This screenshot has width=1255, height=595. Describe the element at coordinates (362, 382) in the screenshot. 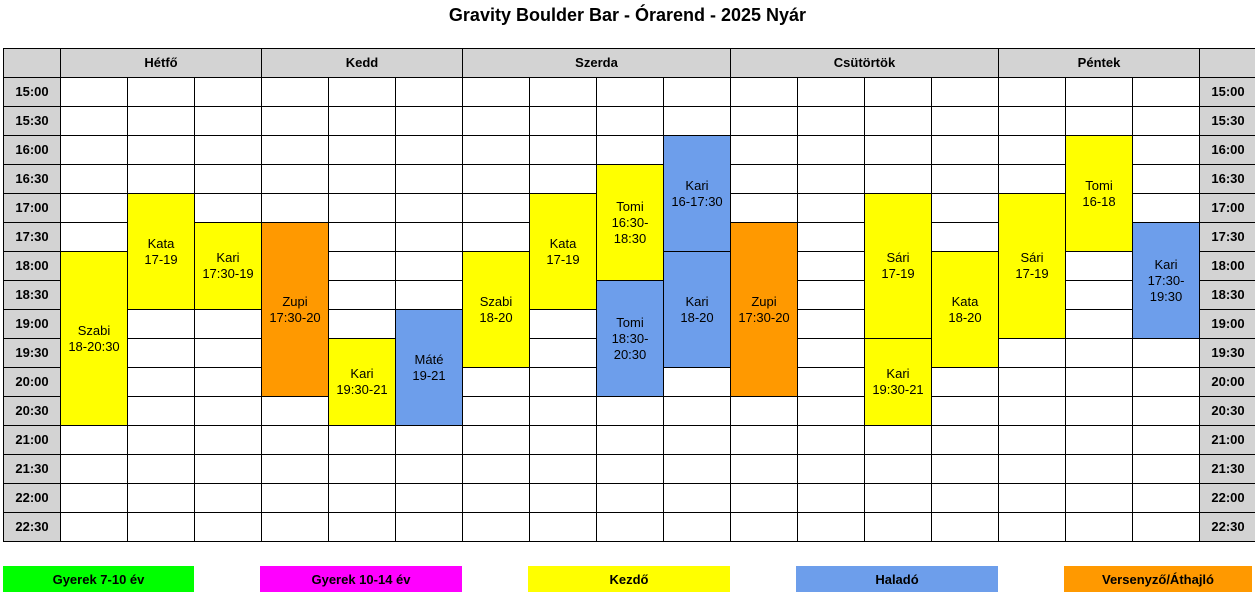

I see `session-block: Kari 19:30-21` at that location.